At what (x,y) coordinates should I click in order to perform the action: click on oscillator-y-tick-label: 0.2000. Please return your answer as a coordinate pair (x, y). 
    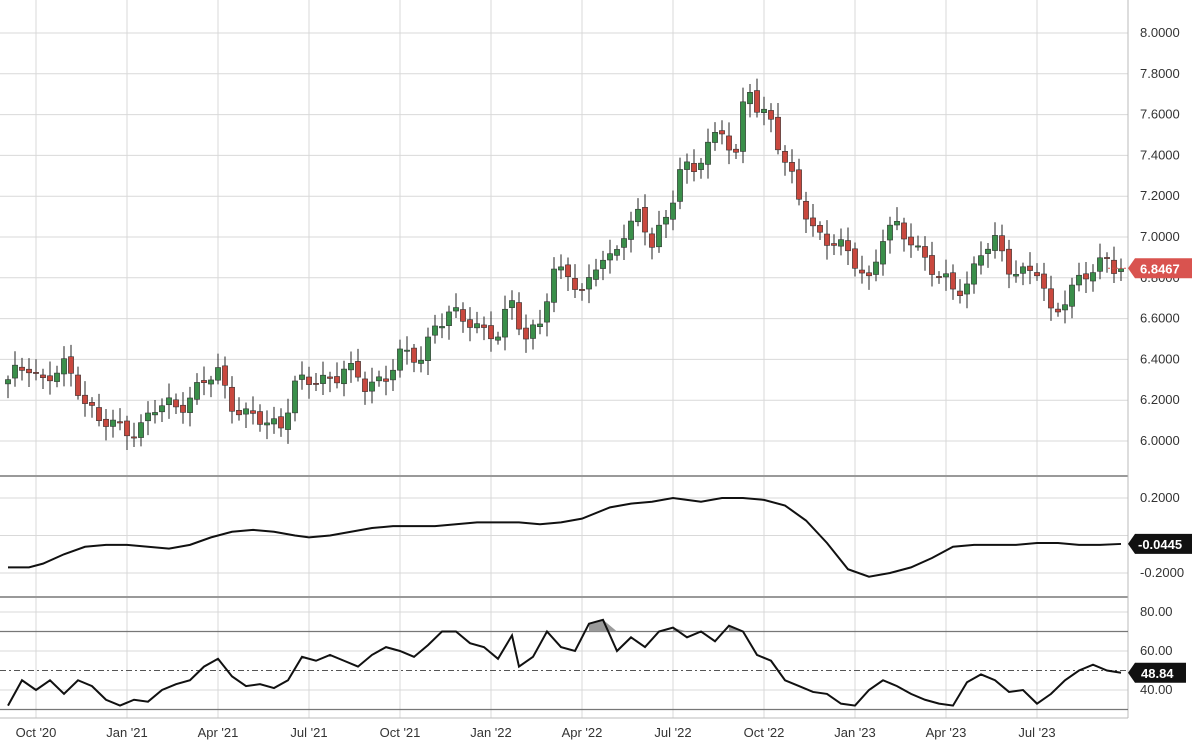
    Looking at the image, I should click on (1160, 497).